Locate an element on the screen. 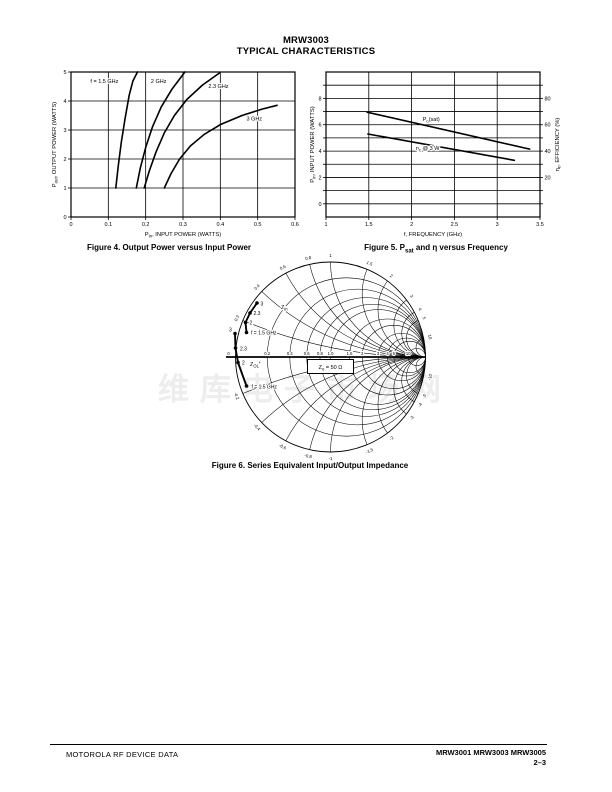 Image resolution: width=612 pixels, height=792 pixels. rim-label: 1.5 is located at coordinates (370, 263).